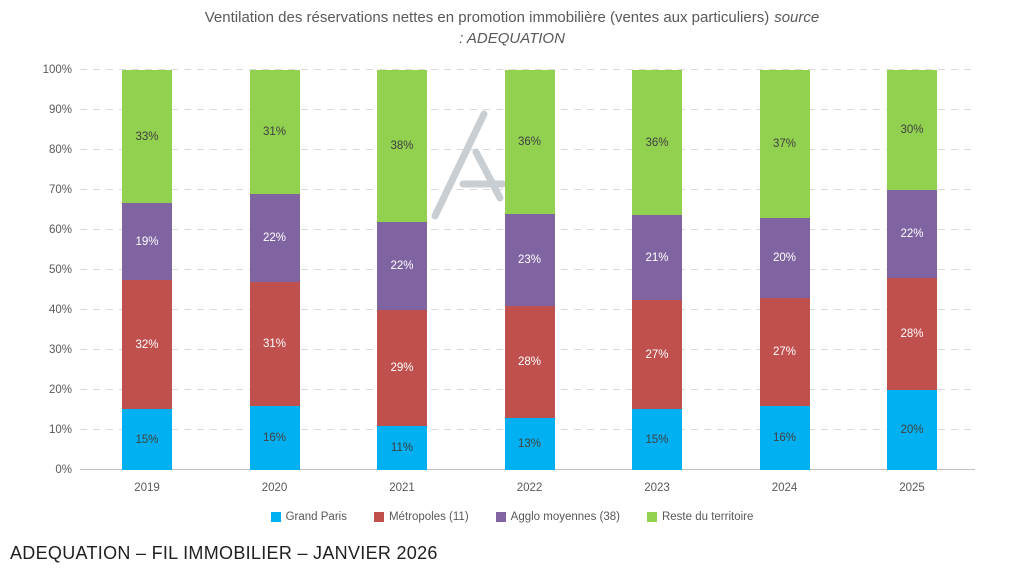 Image resolution: width=1024 pixels, height=573 pixels. I want to click on x-axis-label: 2019, so click(147, 488).